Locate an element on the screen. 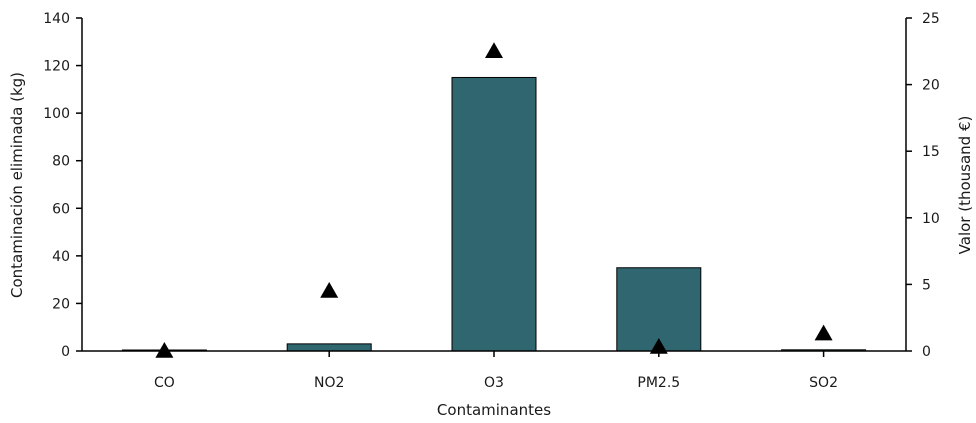 The height and width of the screenshot is (423, 976). y-left-tick-label: 60 is located at coordinates (61, 209).